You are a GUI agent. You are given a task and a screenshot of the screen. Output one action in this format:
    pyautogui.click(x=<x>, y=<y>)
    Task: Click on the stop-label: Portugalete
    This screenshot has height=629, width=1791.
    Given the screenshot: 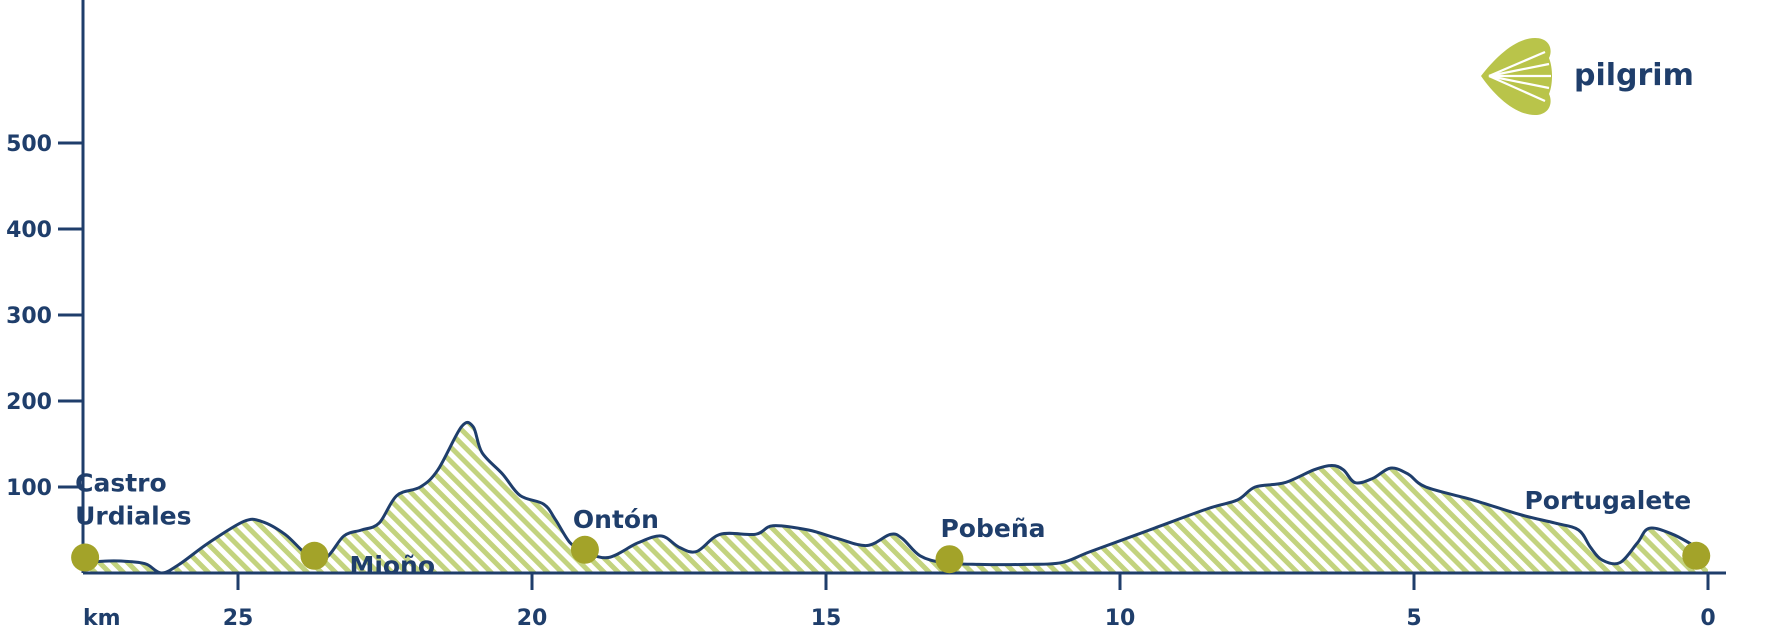 What is the action you would take?
    pyautogui.click(x=1607, y=500)
    